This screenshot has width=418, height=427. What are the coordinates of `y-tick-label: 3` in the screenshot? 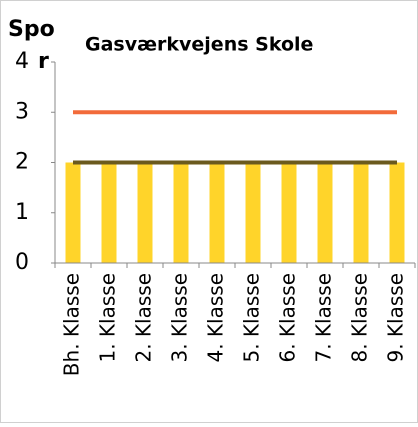 It's located at (22, 111).